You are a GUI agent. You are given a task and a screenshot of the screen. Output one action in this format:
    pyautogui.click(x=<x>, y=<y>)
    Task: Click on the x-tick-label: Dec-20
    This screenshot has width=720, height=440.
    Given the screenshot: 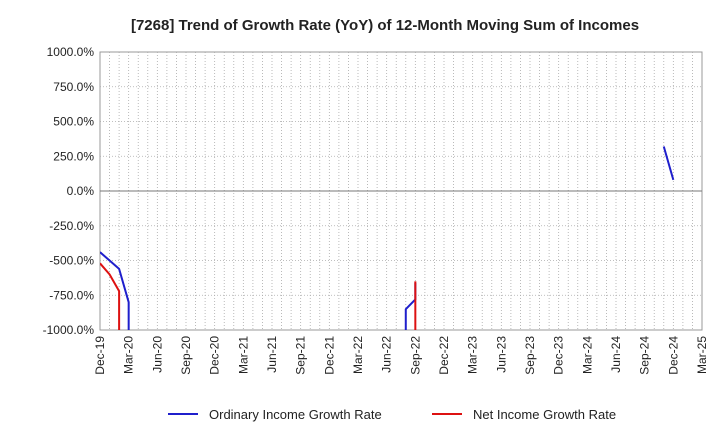 What is the action you would take?
    pyautogui.click(x=215, y=355)
    